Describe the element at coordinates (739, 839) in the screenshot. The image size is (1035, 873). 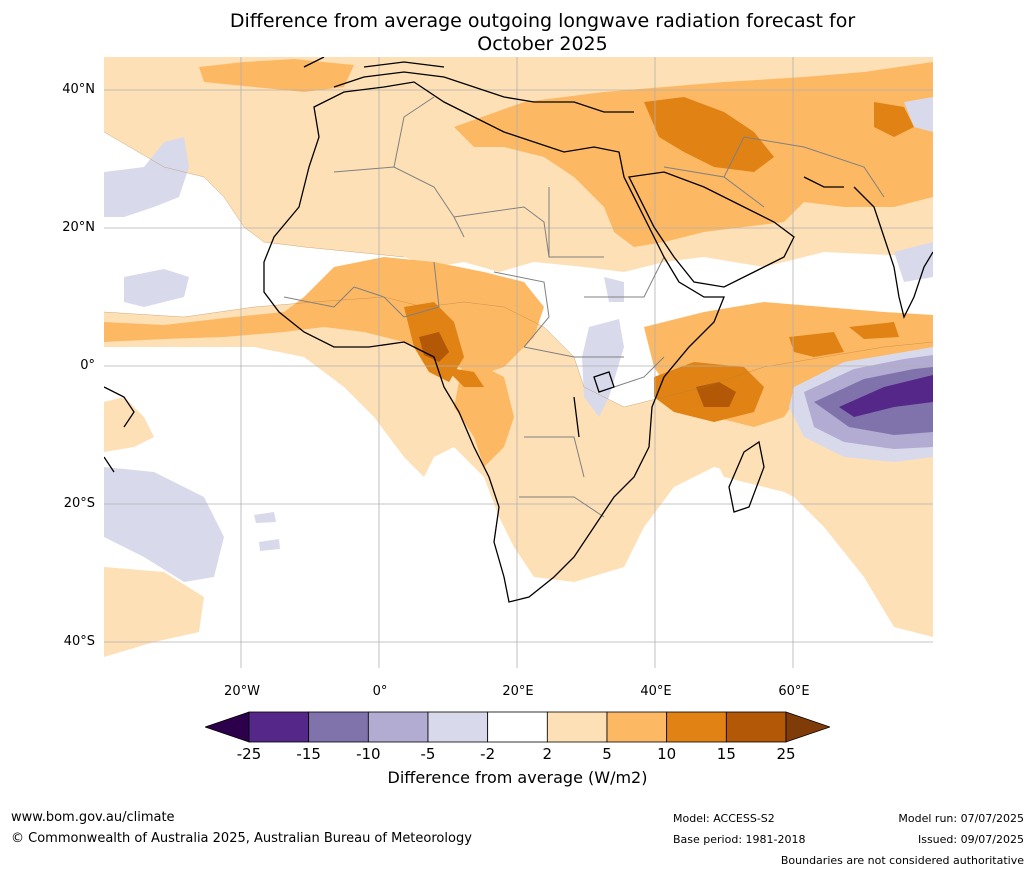
I see `footer-base-period: Base period: 1981-2018` at that location.